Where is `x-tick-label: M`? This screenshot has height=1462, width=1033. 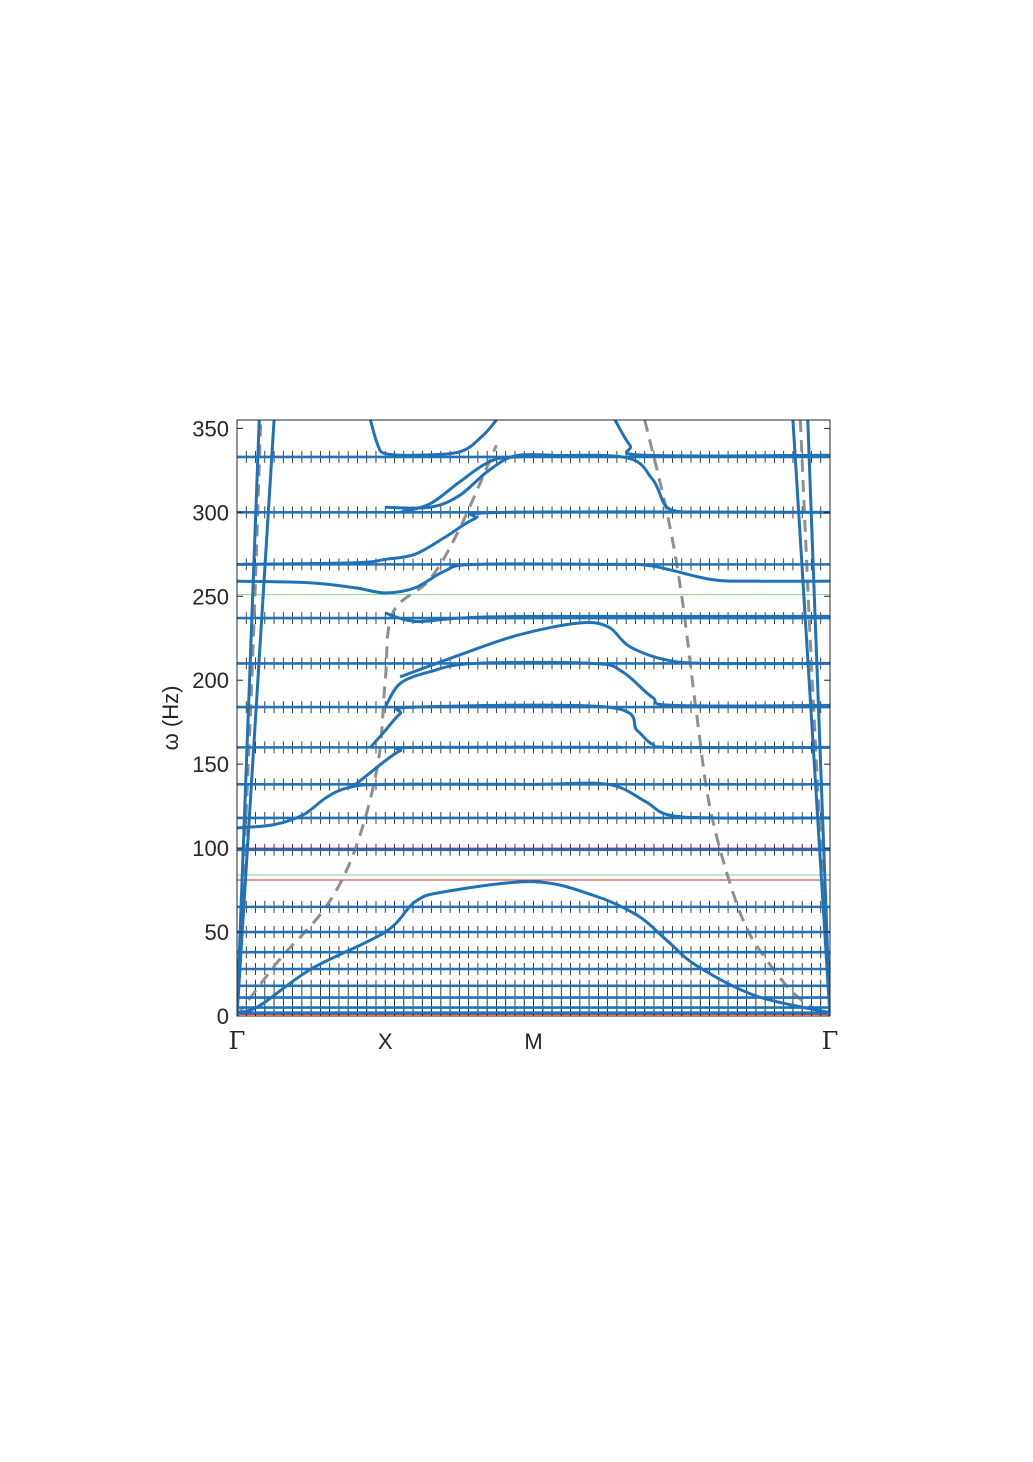 x-tick-label: M is located at coordinates (533, 1041).